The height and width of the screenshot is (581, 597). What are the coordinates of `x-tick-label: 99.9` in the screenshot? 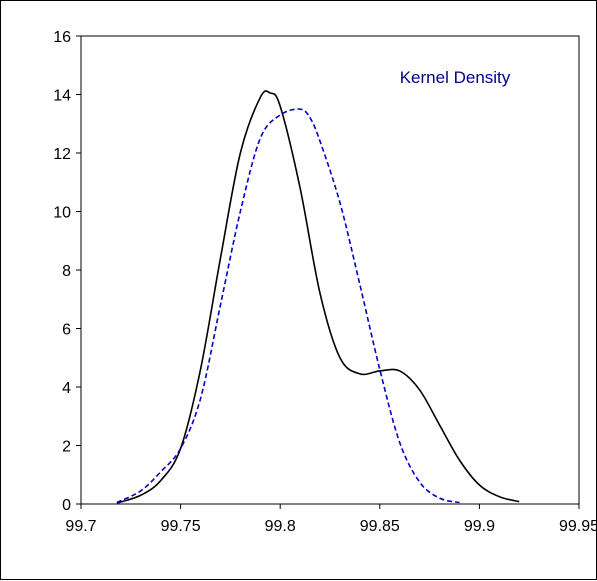 It's located at (479, 526).